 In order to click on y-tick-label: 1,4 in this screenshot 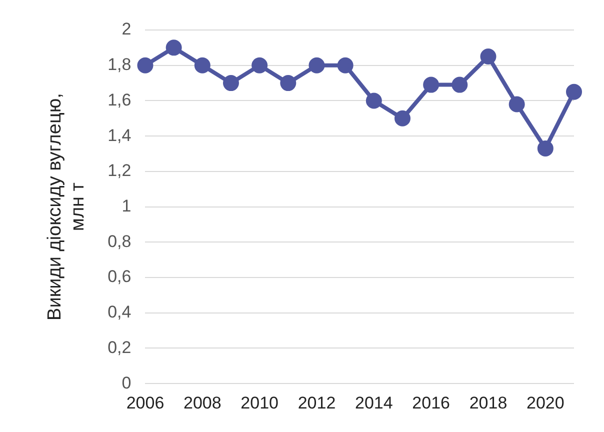, I will do `click(120, 135)`.